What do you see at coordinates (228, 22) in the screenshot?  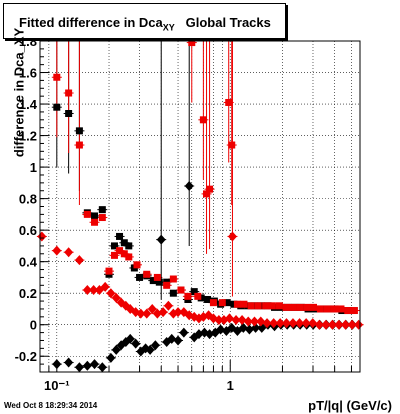 I see `title-suffix: Global Tracks` at bounding box center [228, 22].